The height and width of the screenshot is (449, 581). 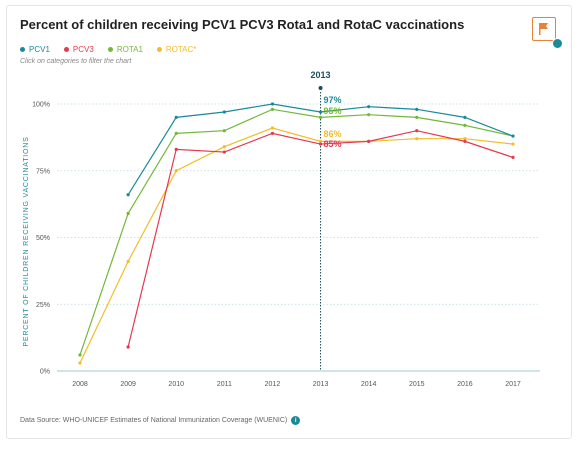 I want to click on legend-label: PCV1, so click(x=39, y=49).